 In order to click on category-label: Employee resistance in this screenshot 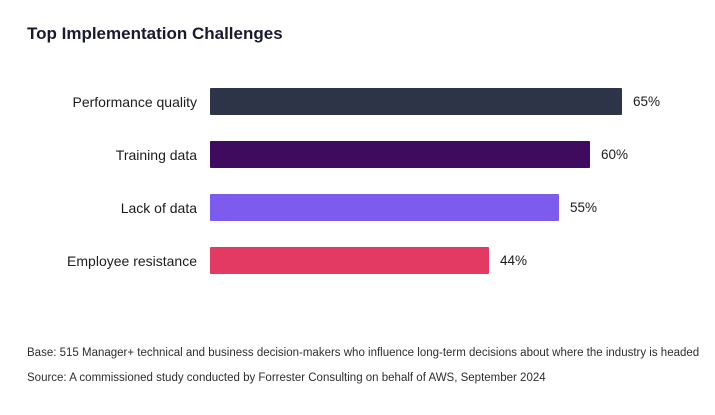, I will do `click(132, 260)`.